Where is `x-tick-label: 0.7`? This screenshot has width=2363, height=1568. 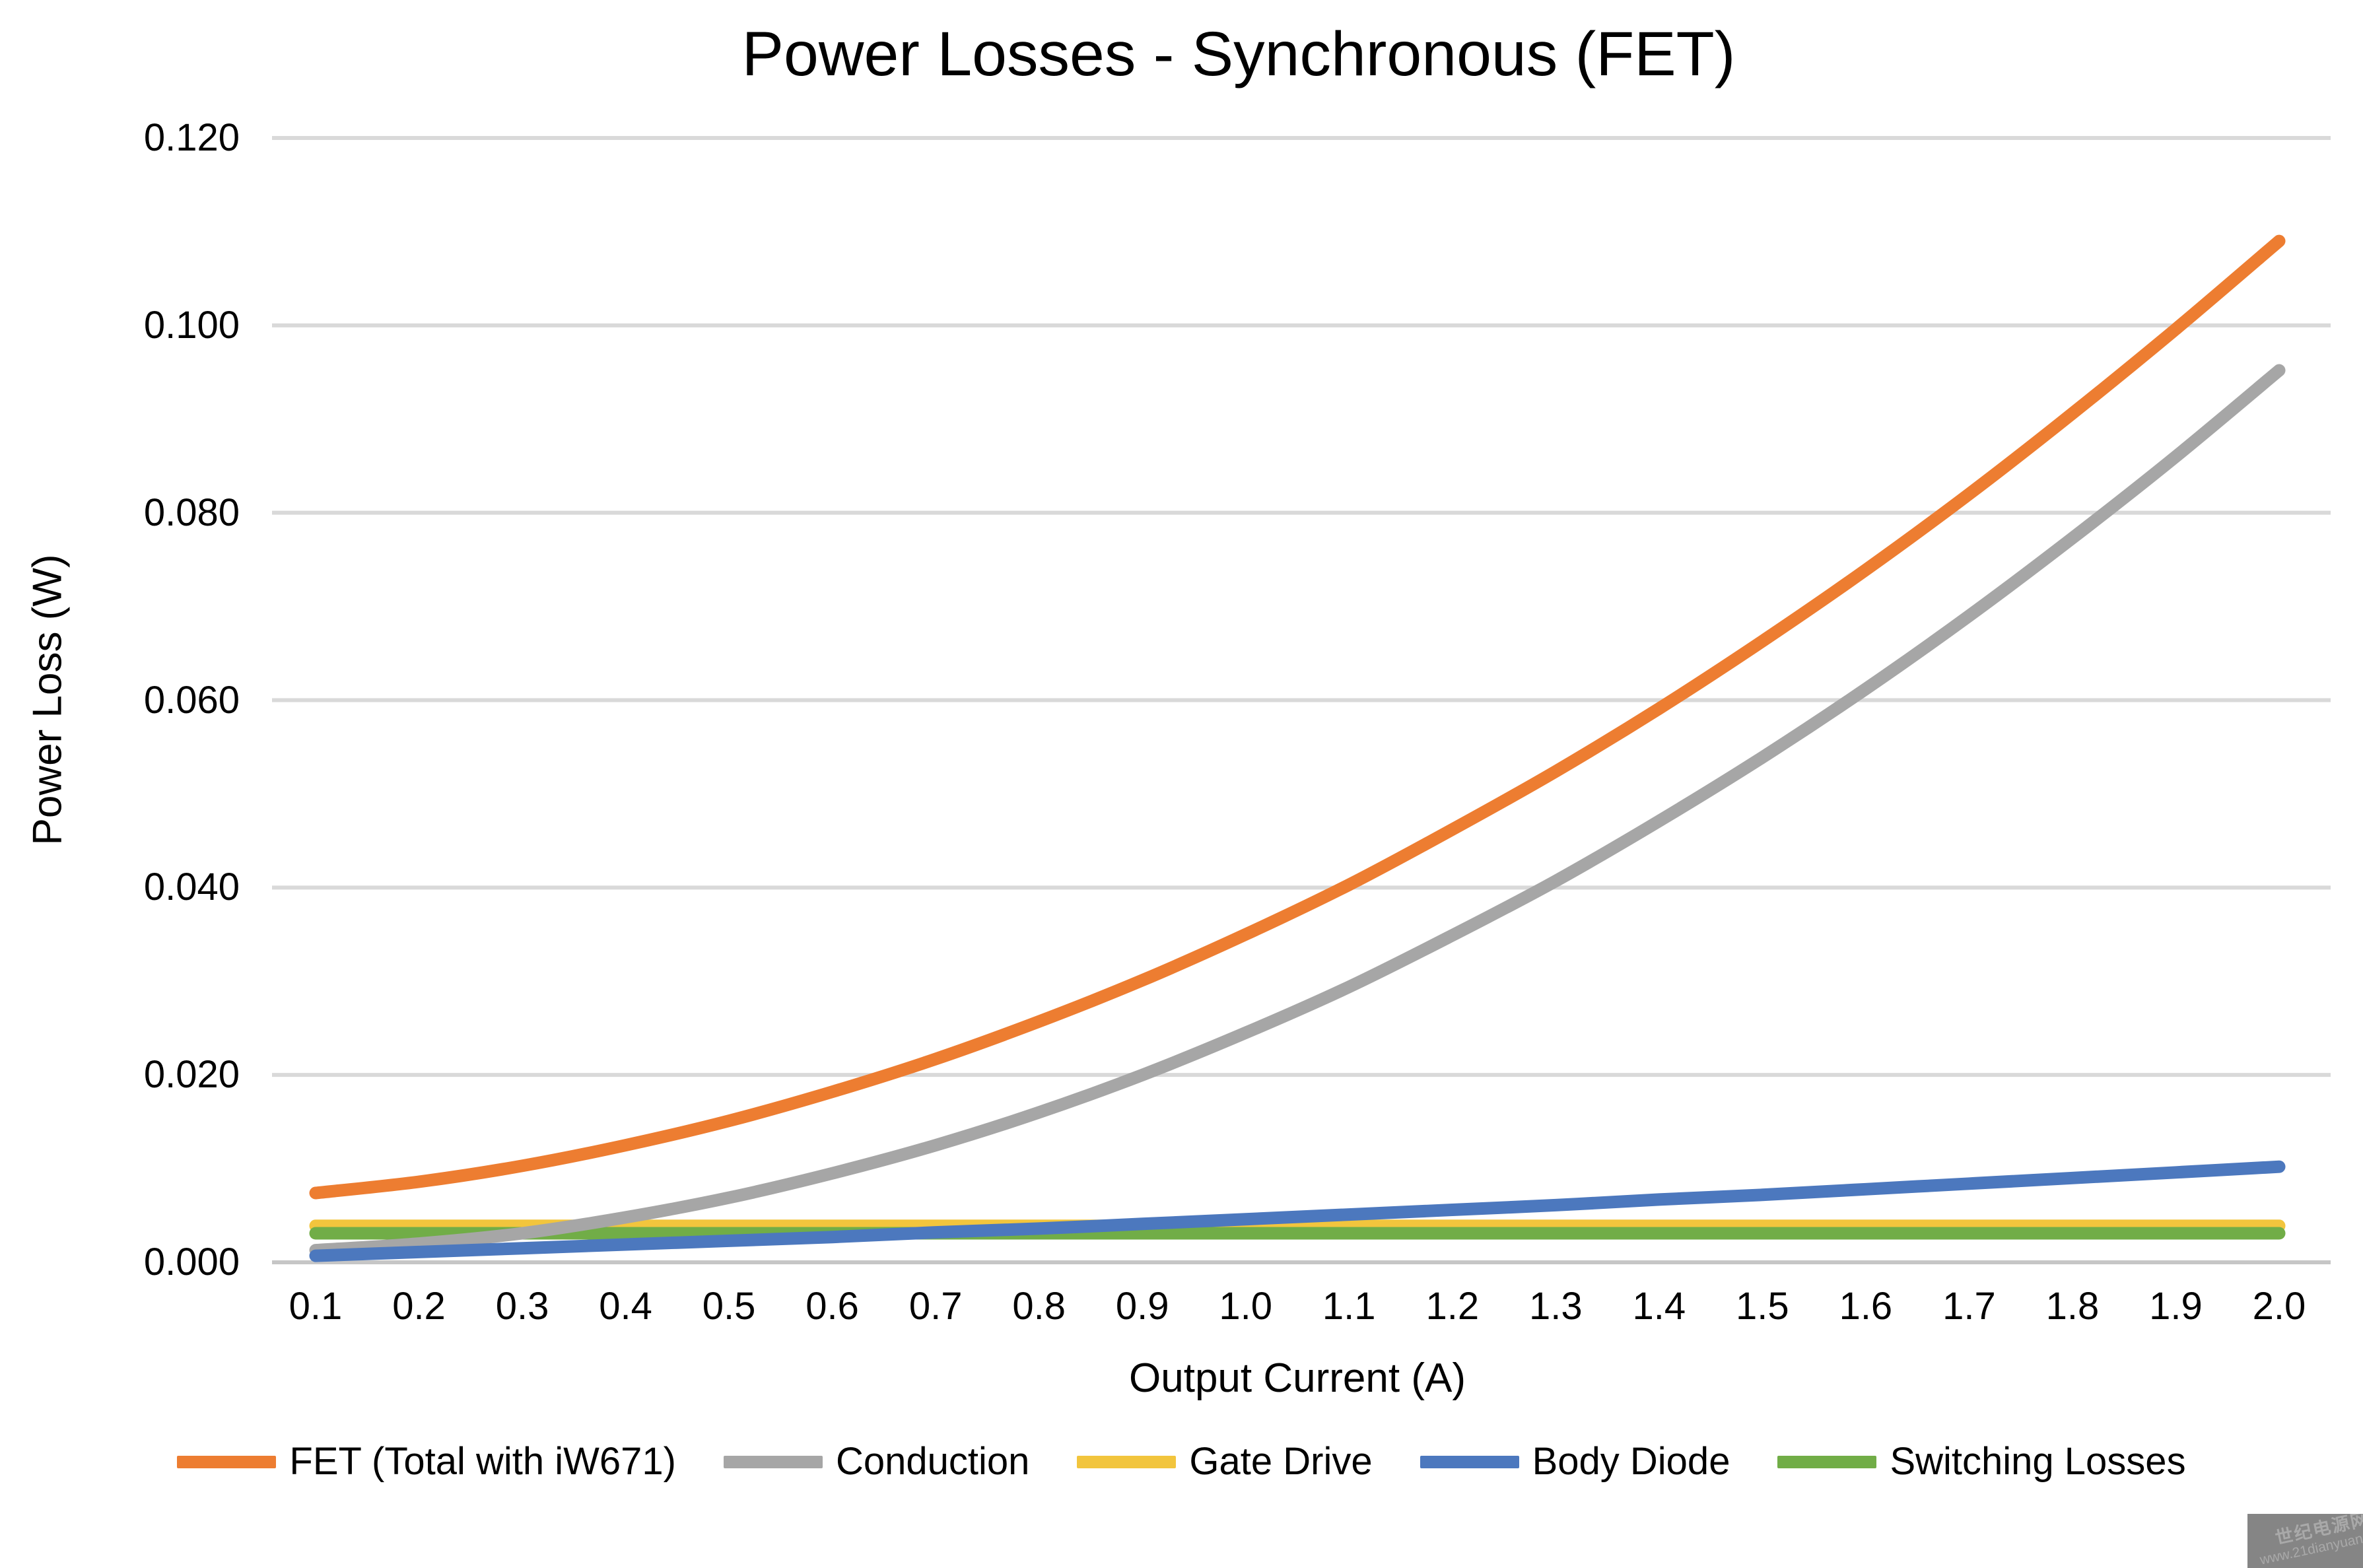
x-tick-label: 0.7 is located at coordinates (935, 1306).